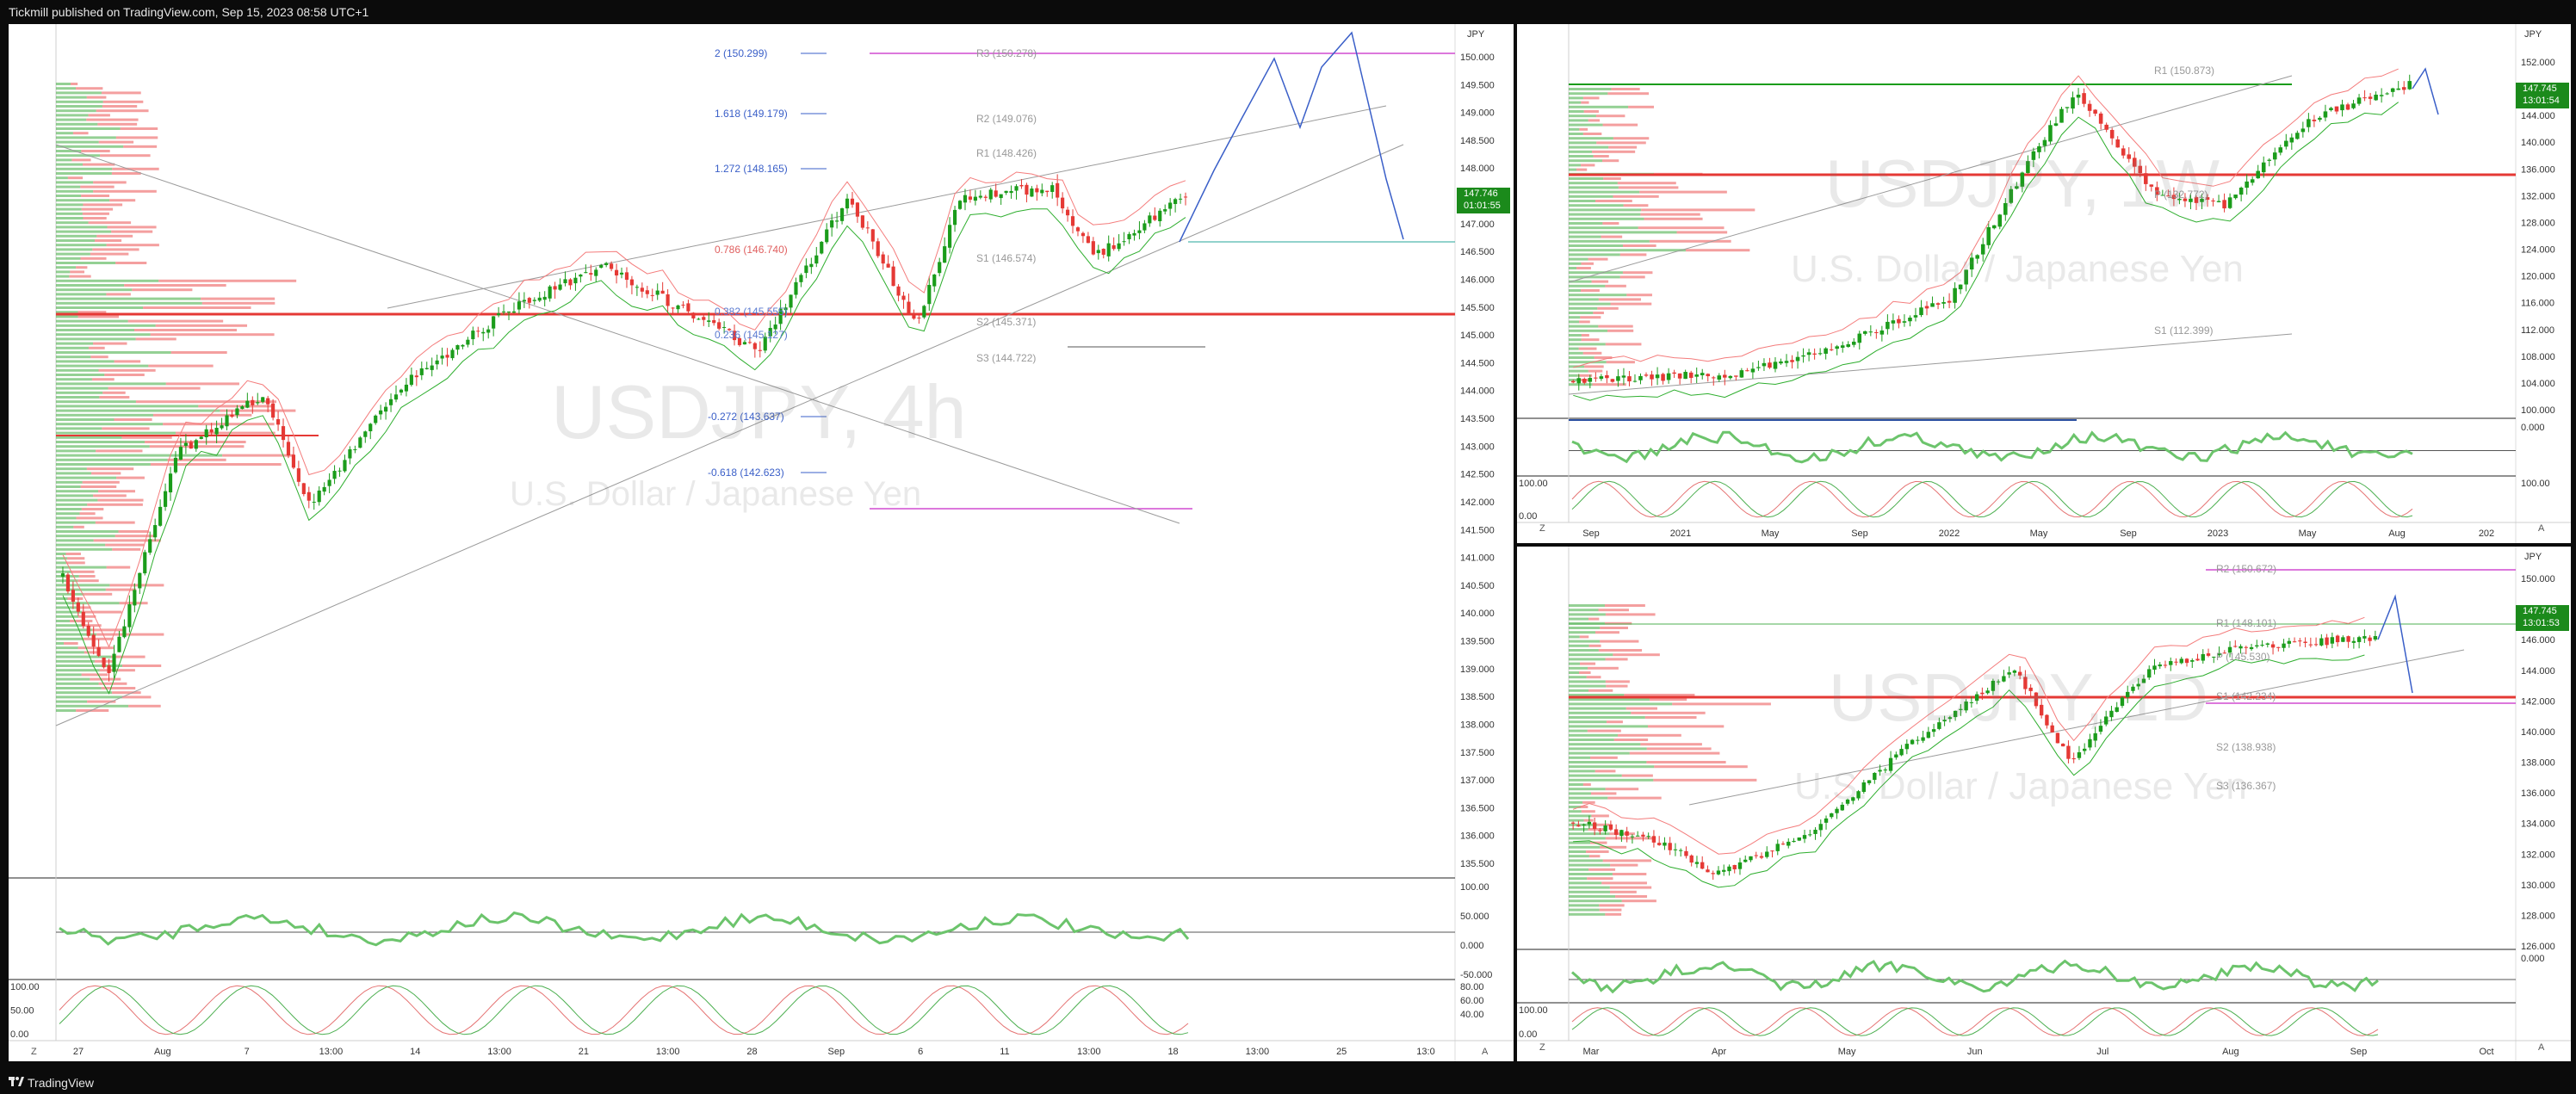  I want to click on tradingview-logo-icon, so click(16, 1081).